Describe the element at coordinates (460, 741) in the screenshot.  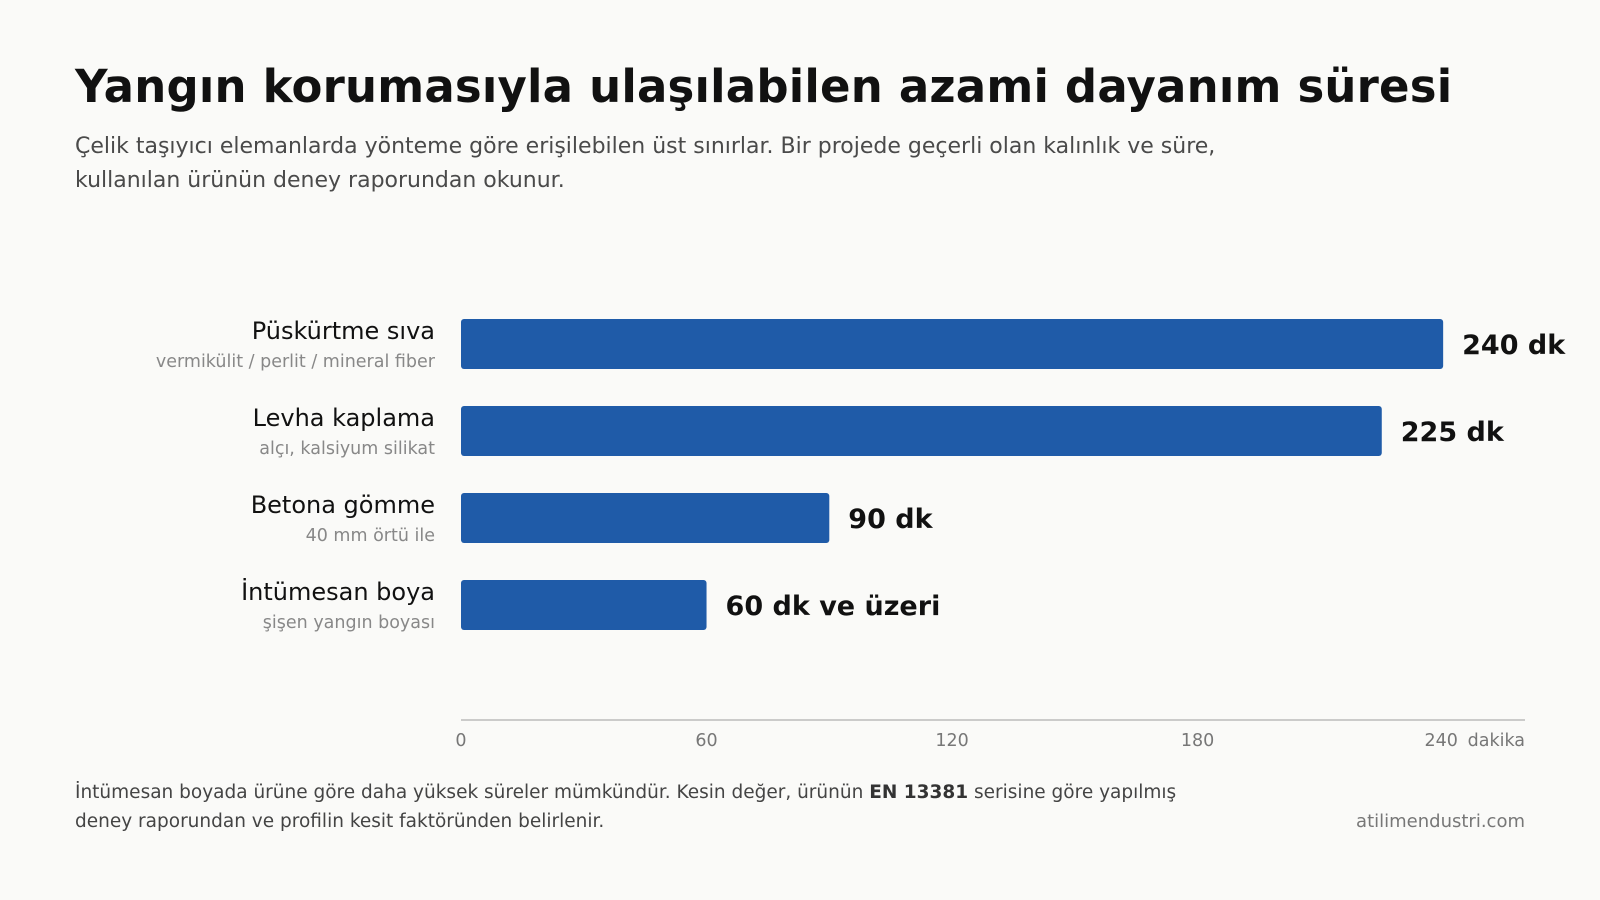
I see `x-tick-label: 0` at that location.